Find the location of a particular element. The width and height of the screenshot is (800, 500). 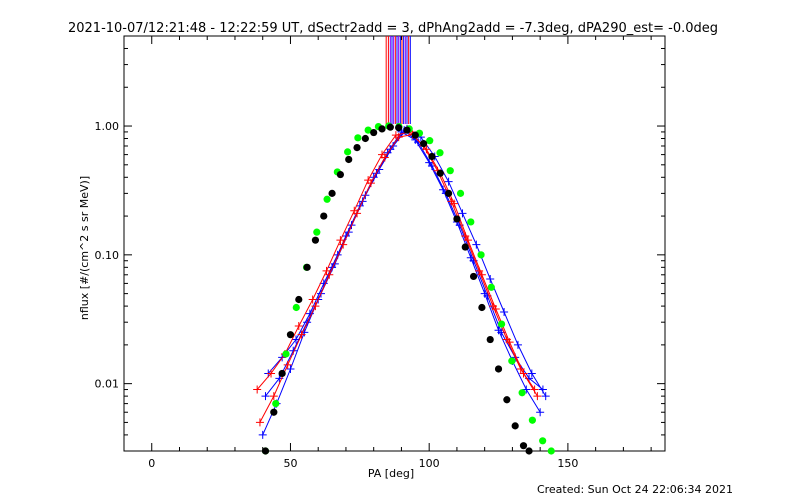

x-tick-label-3: 150 is located at coordinates (567, 463).